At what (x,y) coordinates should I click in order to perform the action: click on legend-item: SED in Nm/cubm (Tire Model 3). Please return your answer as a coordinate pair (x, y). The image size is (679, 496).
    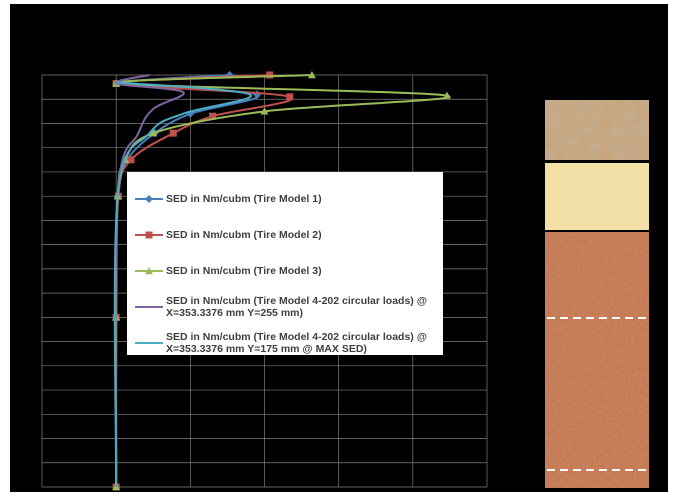
    Looking at the image, I should click on (285, 271).